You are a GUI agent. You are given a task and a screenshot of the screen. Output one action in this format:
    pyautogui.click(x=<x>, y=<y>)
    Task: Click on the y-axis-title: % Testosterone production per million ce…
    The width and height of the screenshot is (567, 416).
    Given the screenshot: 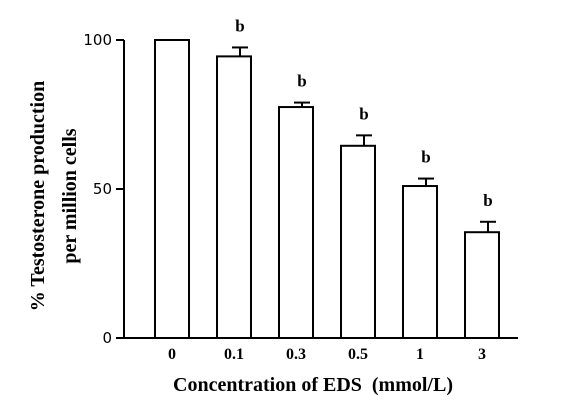 What is the action you would take?
    pyautogui.click(x=54, y=196)
    